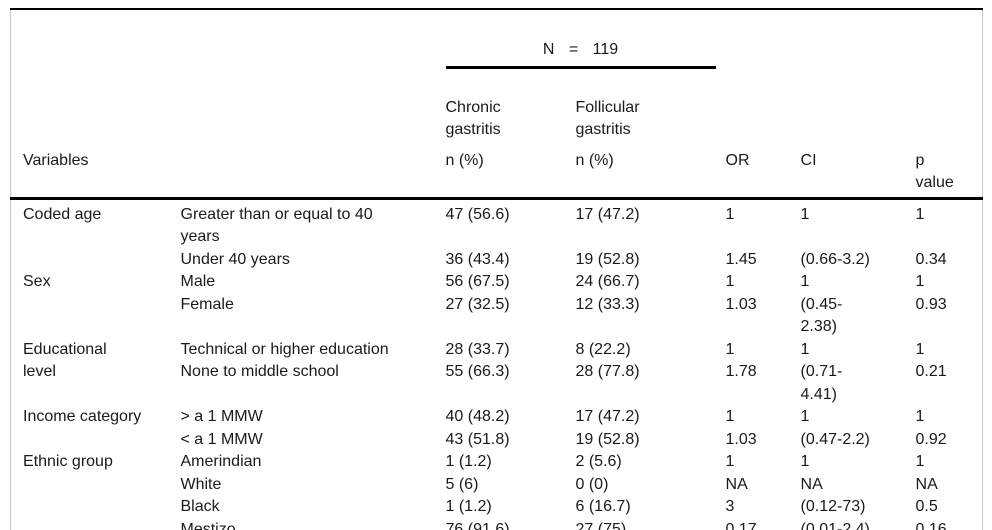 Image resolution: width=992 pixels, height=530 pixels. I want to click on cell-follicular-n: 12 (33.3), so click(607, 304).